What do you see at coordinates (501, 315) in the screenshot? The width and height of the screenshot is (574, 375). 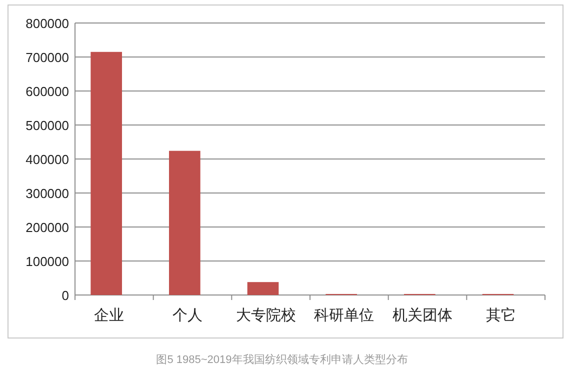 I see `x-tick-label: 其它` at bounding box center [501, 315].